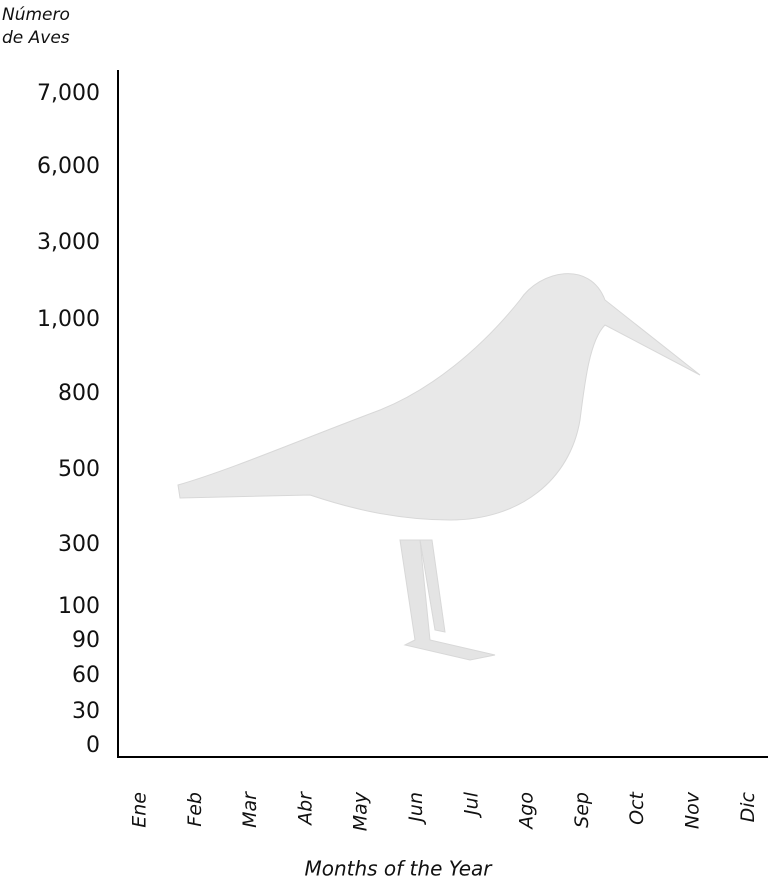 This screenshot has height=888, width=770. I want to click on x-tick-label: Feb, so click(195, 809).